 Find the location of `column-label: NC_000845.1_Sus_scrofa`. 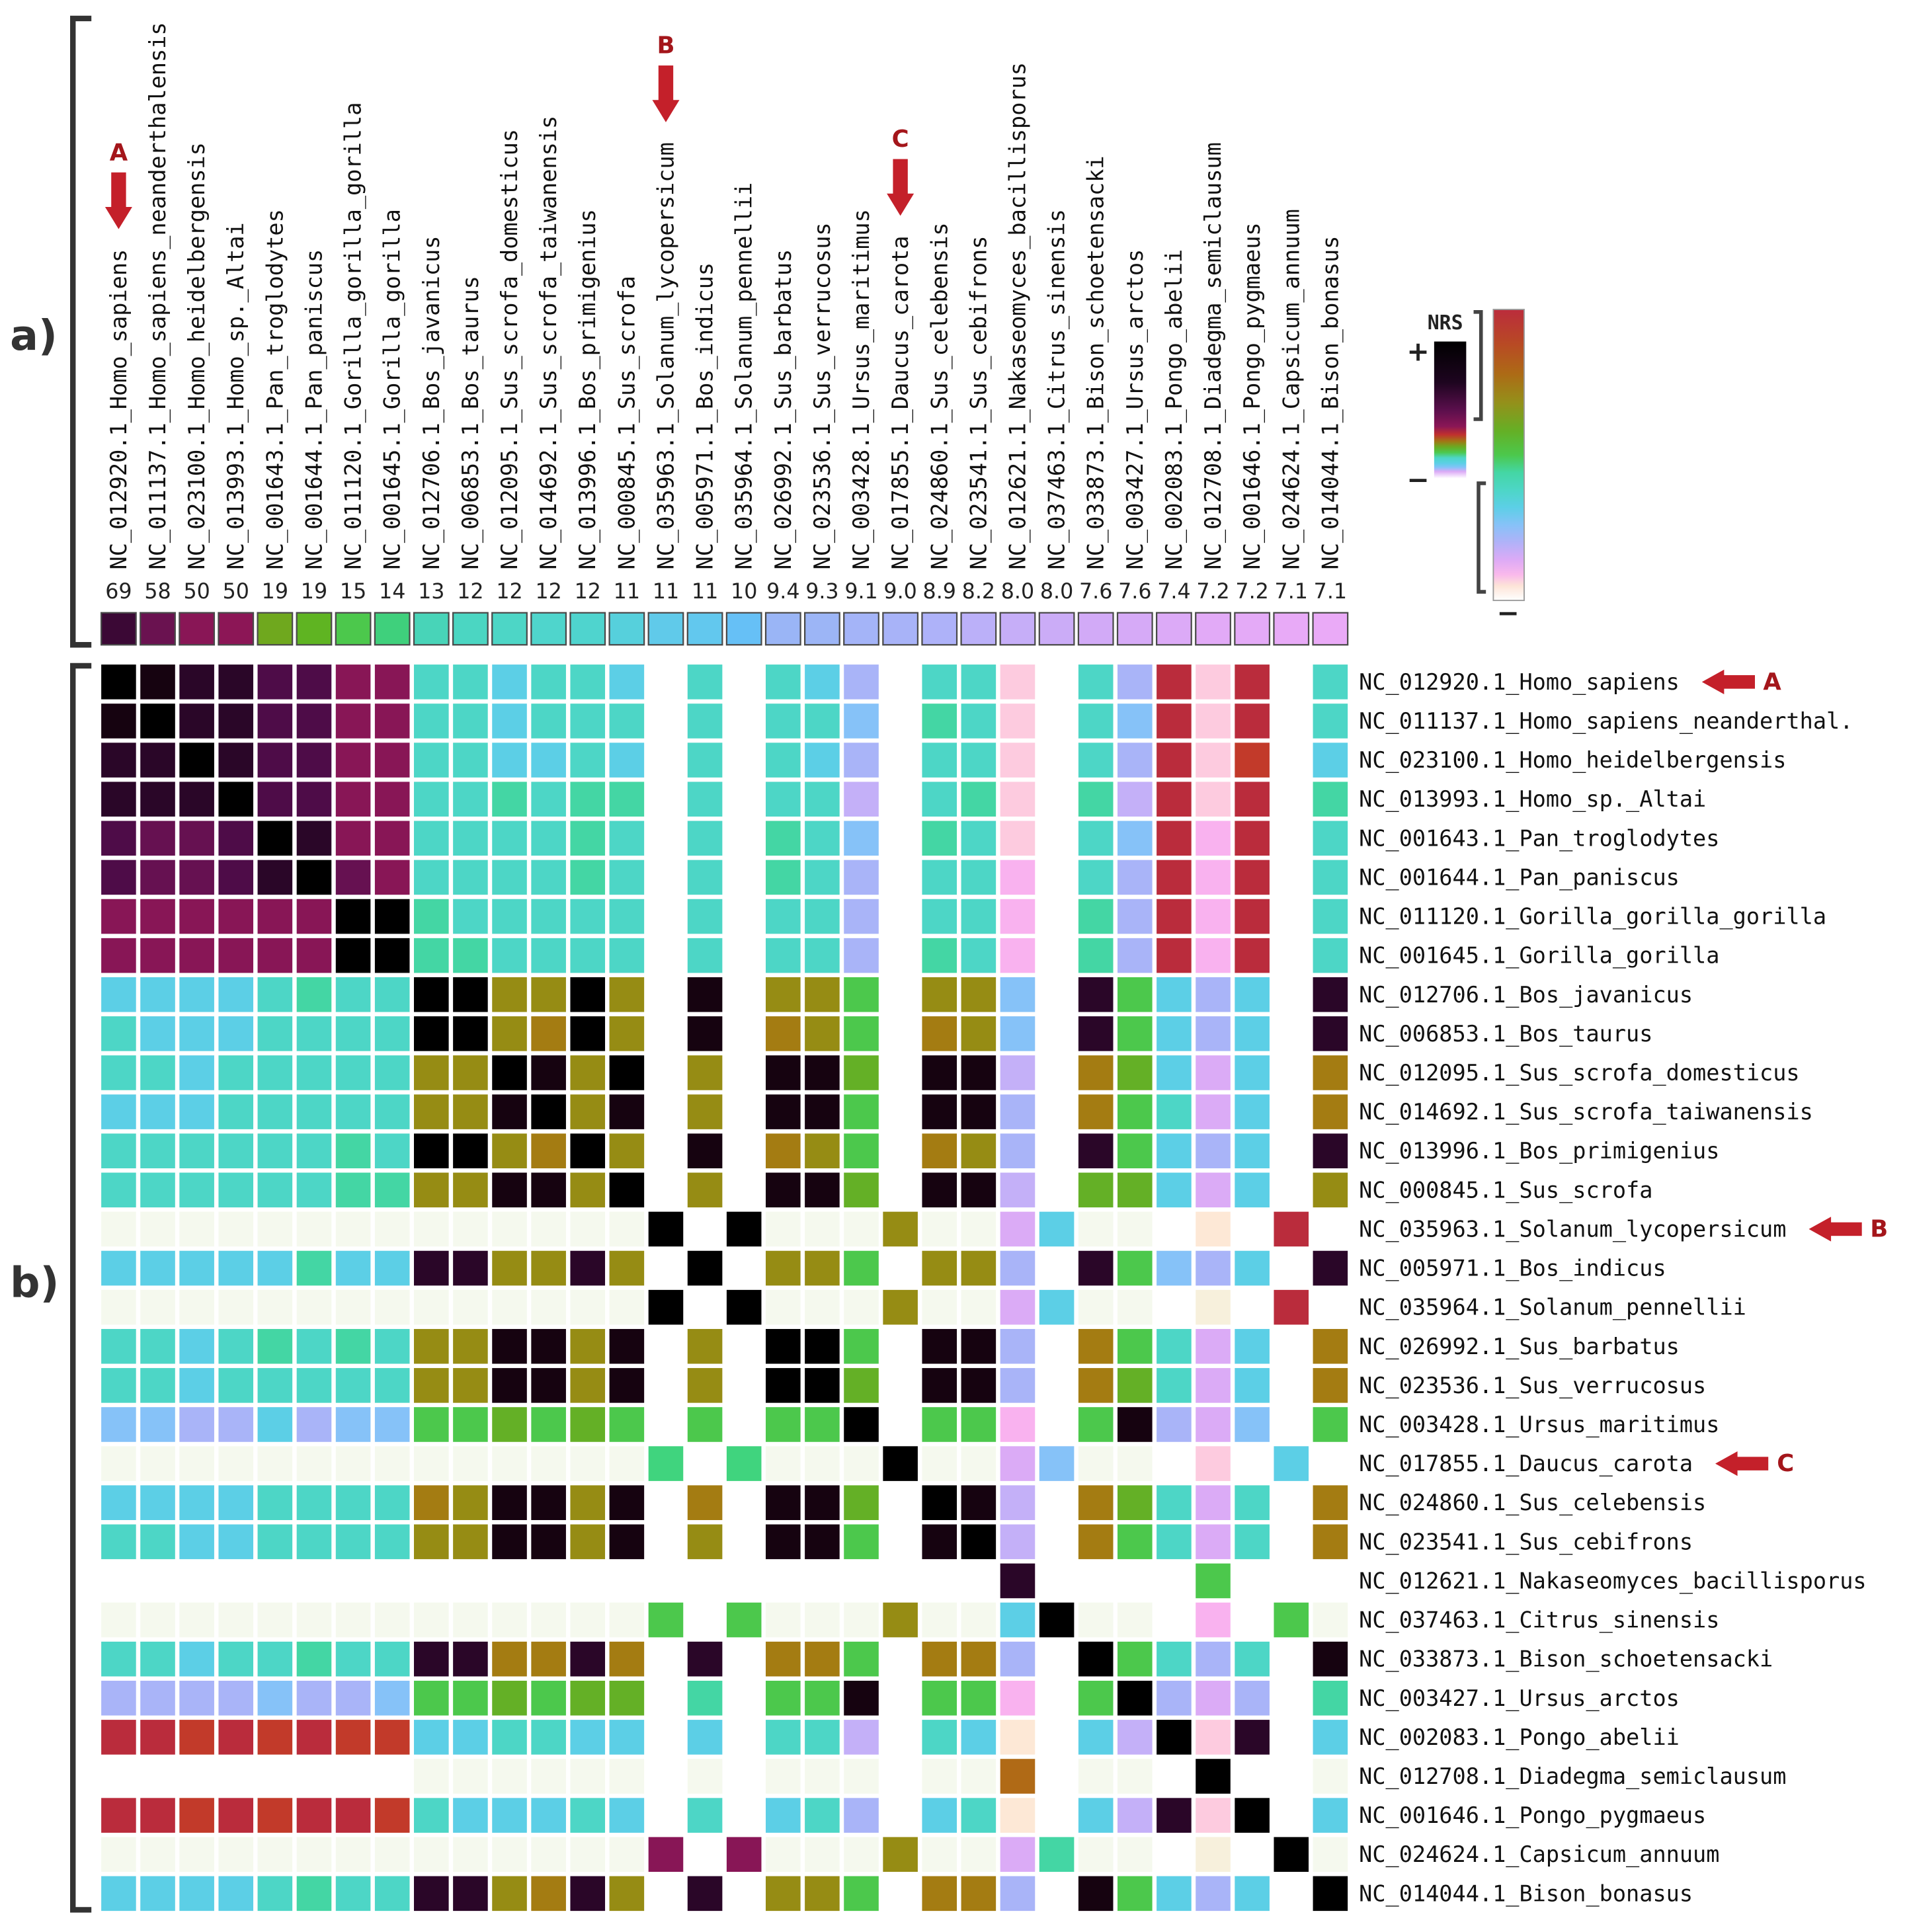

column-label: NC_000845.1_Sus_scrofa is located at coordinates (627, 422).